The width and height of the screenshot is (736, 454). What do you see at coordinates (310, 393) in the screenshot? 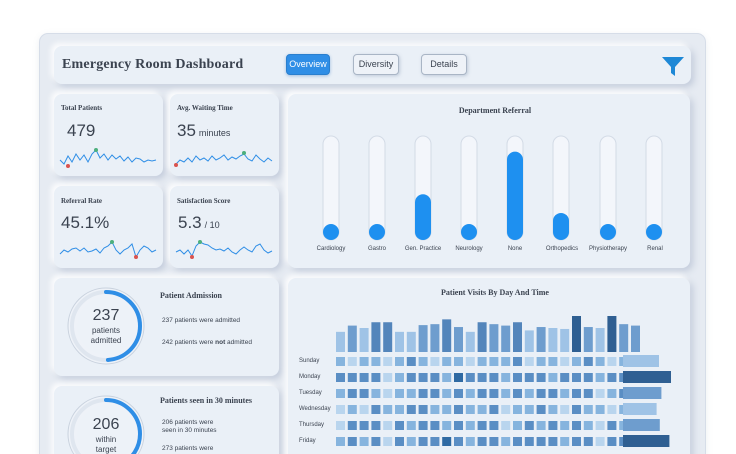
I see `day-label: Tuesday` at bounding box center [310, 393].